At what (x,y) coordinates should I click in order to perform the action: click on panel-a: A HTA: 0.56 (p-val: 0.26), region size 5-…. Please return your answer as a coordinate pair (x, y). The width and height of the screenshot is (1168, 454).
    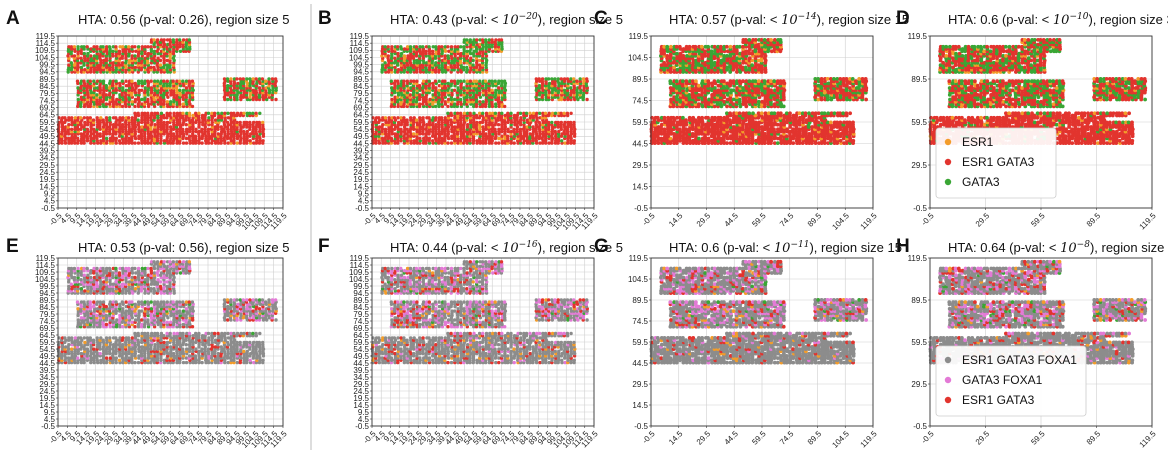
    Looking at the image, I should click on (147, 120).